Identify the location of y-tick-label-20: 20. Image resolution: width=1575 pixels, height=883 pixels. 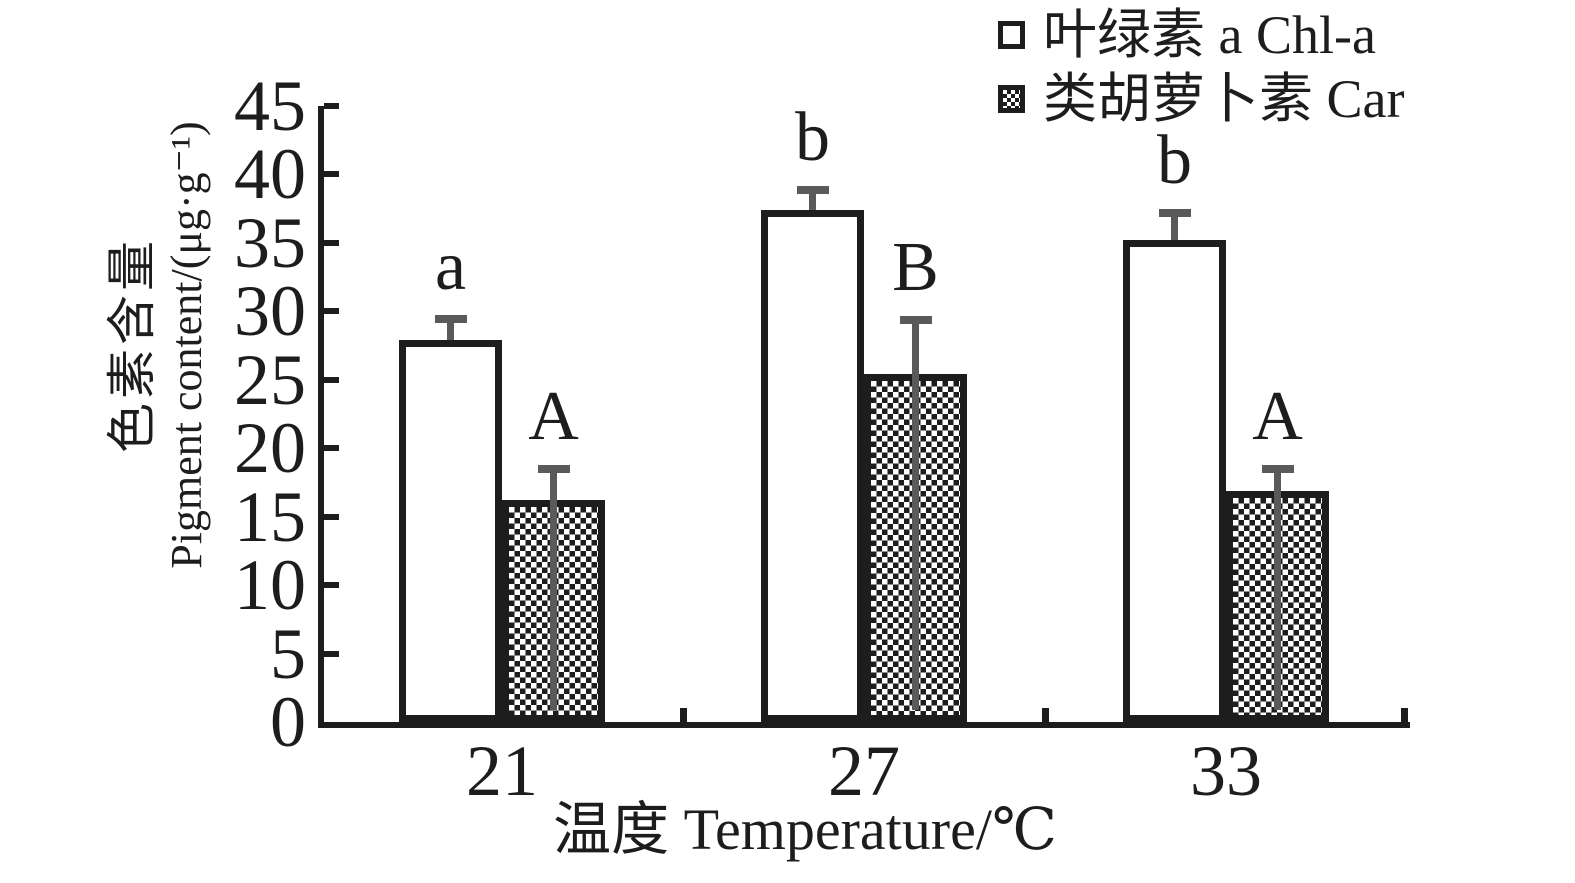
(270, 448).